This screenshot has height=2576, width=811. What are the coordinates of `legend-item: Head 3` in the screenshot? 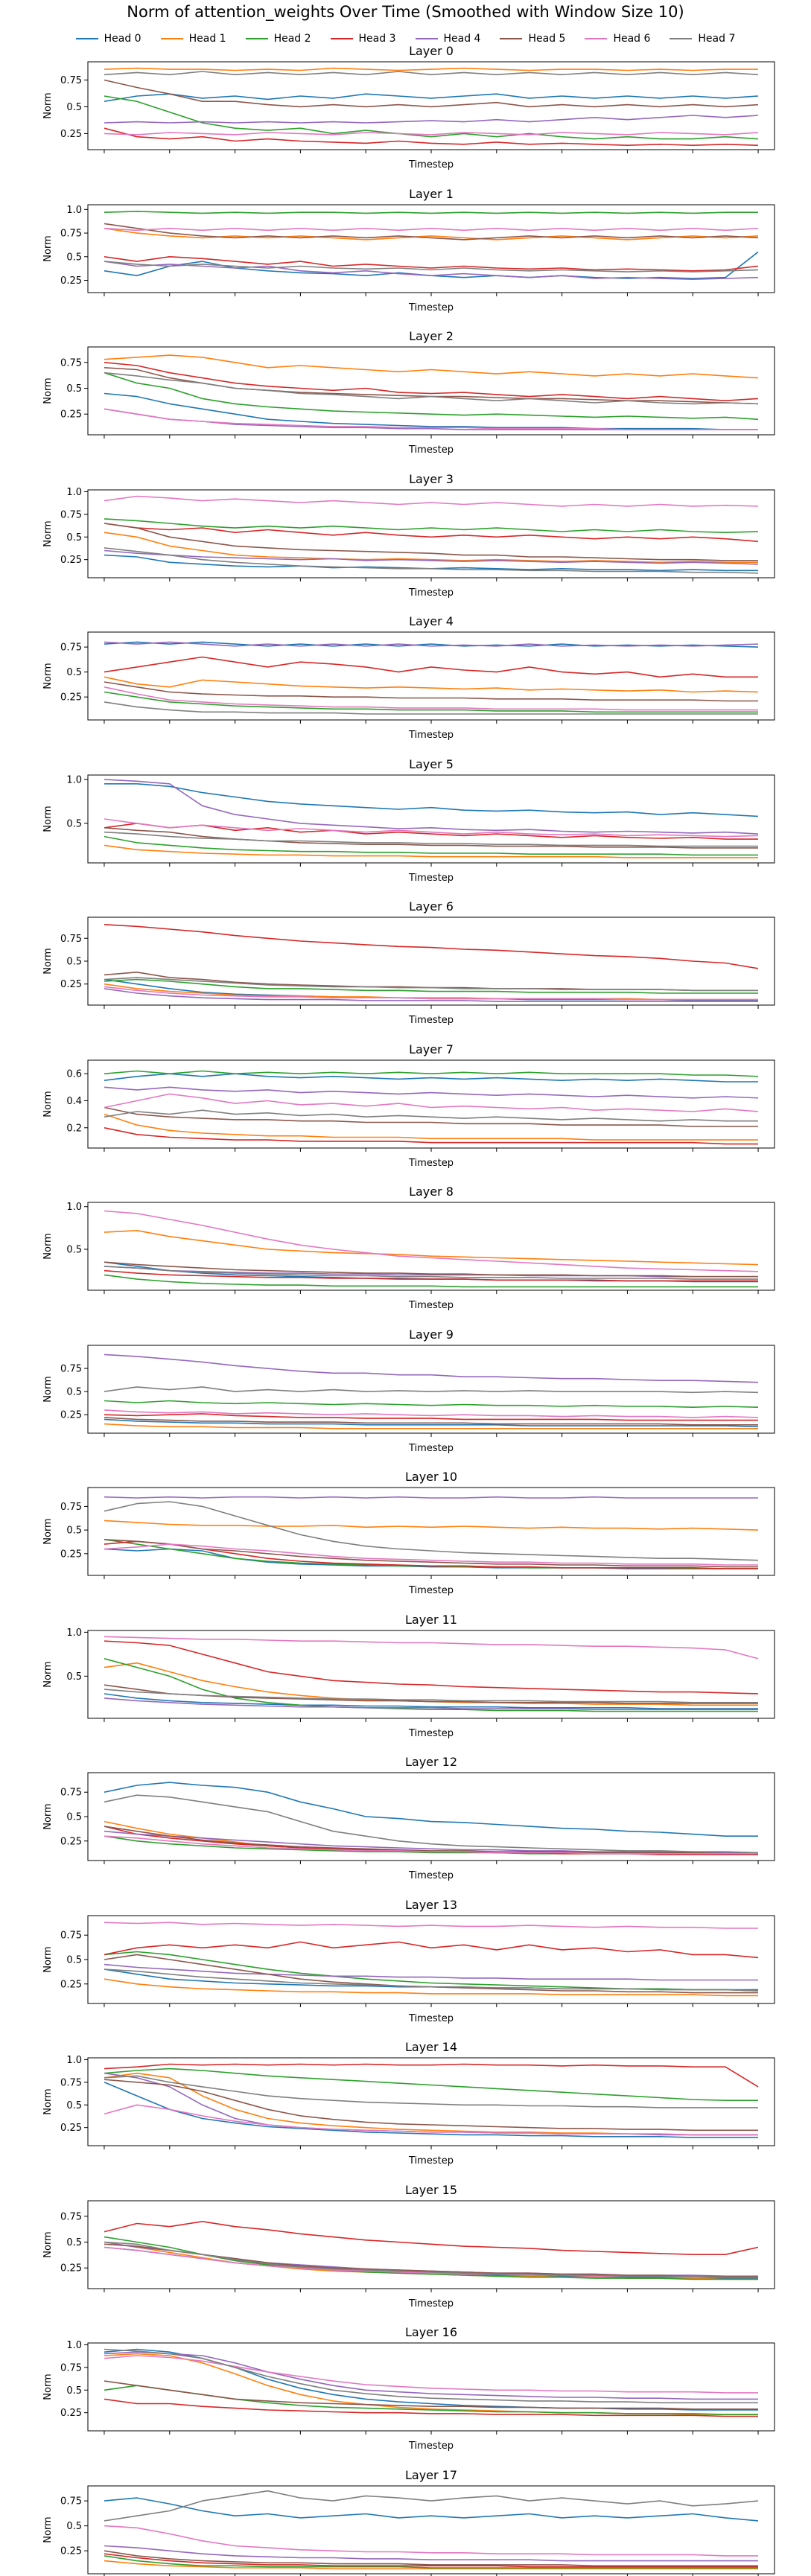 It's located at (363, 39).